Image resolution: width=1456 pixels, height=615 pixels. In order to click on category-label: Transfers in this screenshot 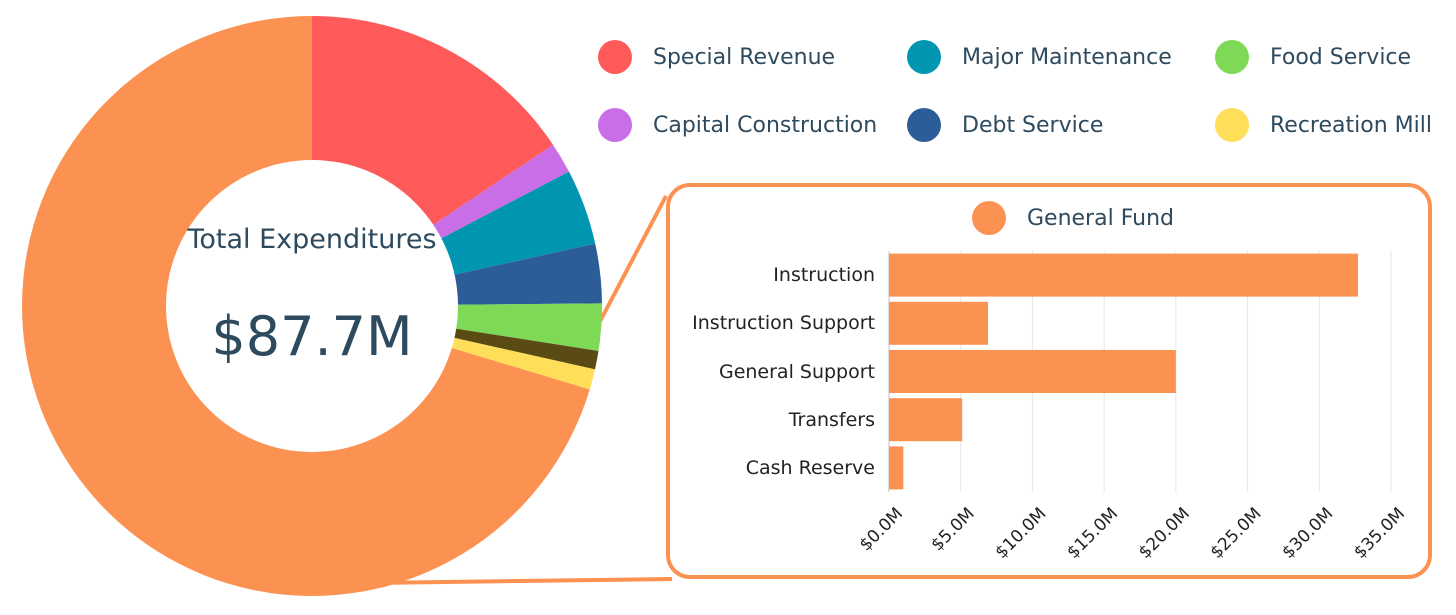, I will do `click(831, 419)`.